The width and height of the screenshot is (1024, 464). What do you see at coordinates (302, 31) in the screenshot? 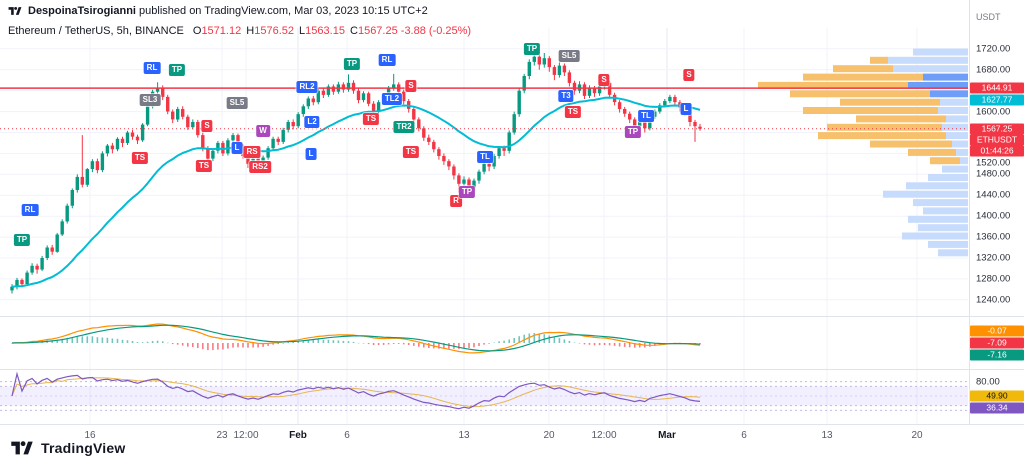
I see `low-label: L` at bounding box center [302, 31].